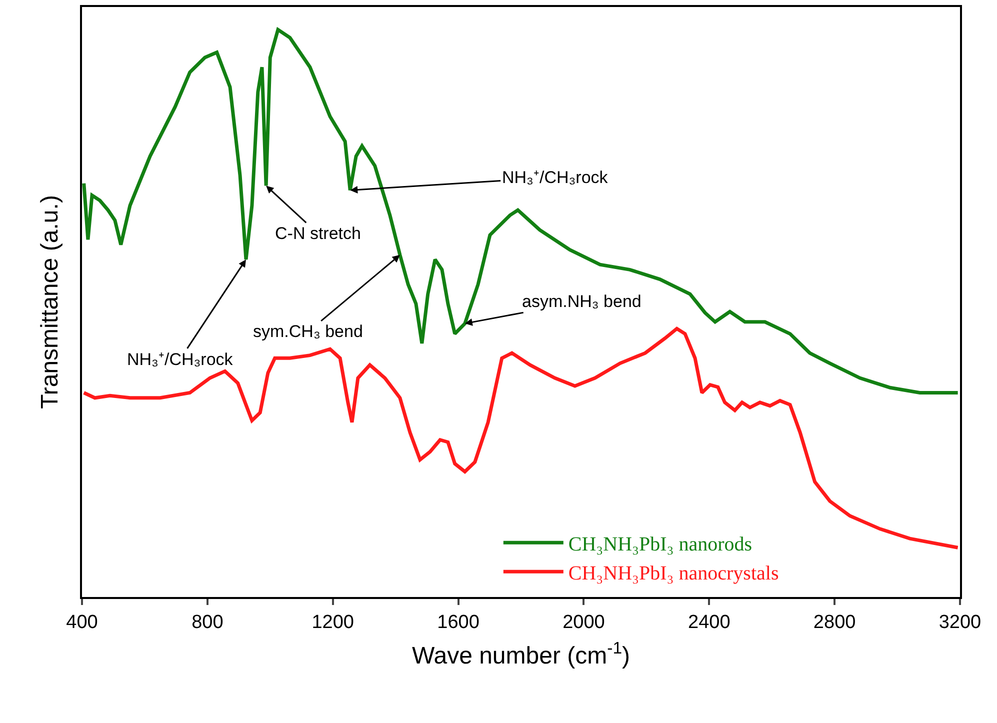 This screenshot has width=997, height=723. What do you see at coordinates (318, 233) in the screenshot?
I see `annotation: C-N stretch` at bounding box center [318, 233].